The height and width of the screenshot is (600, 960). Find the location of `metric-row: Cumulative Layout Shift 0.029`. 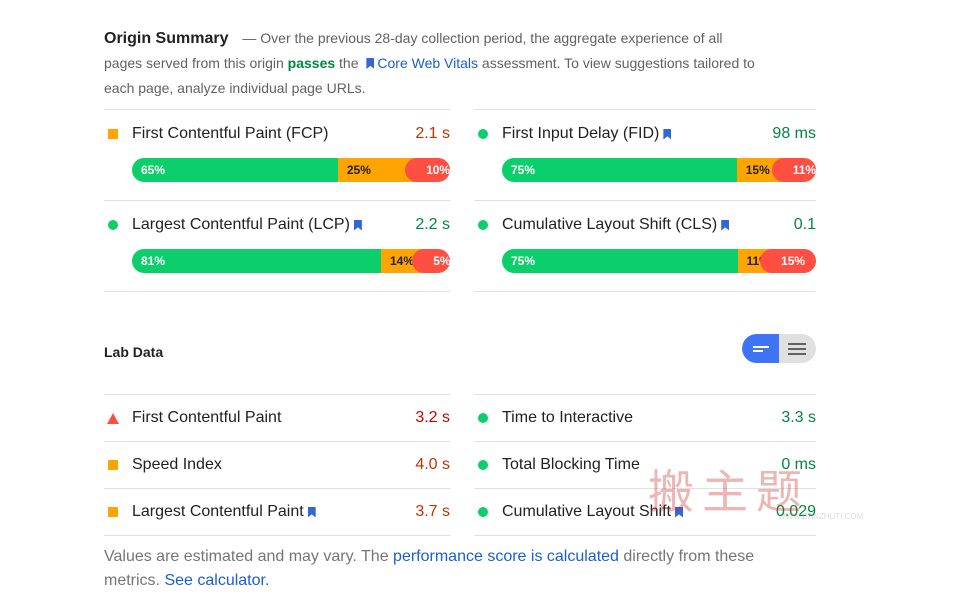

metric-row: Cumulative Layout Shift 0.029 is located at coordinates (645, 512).